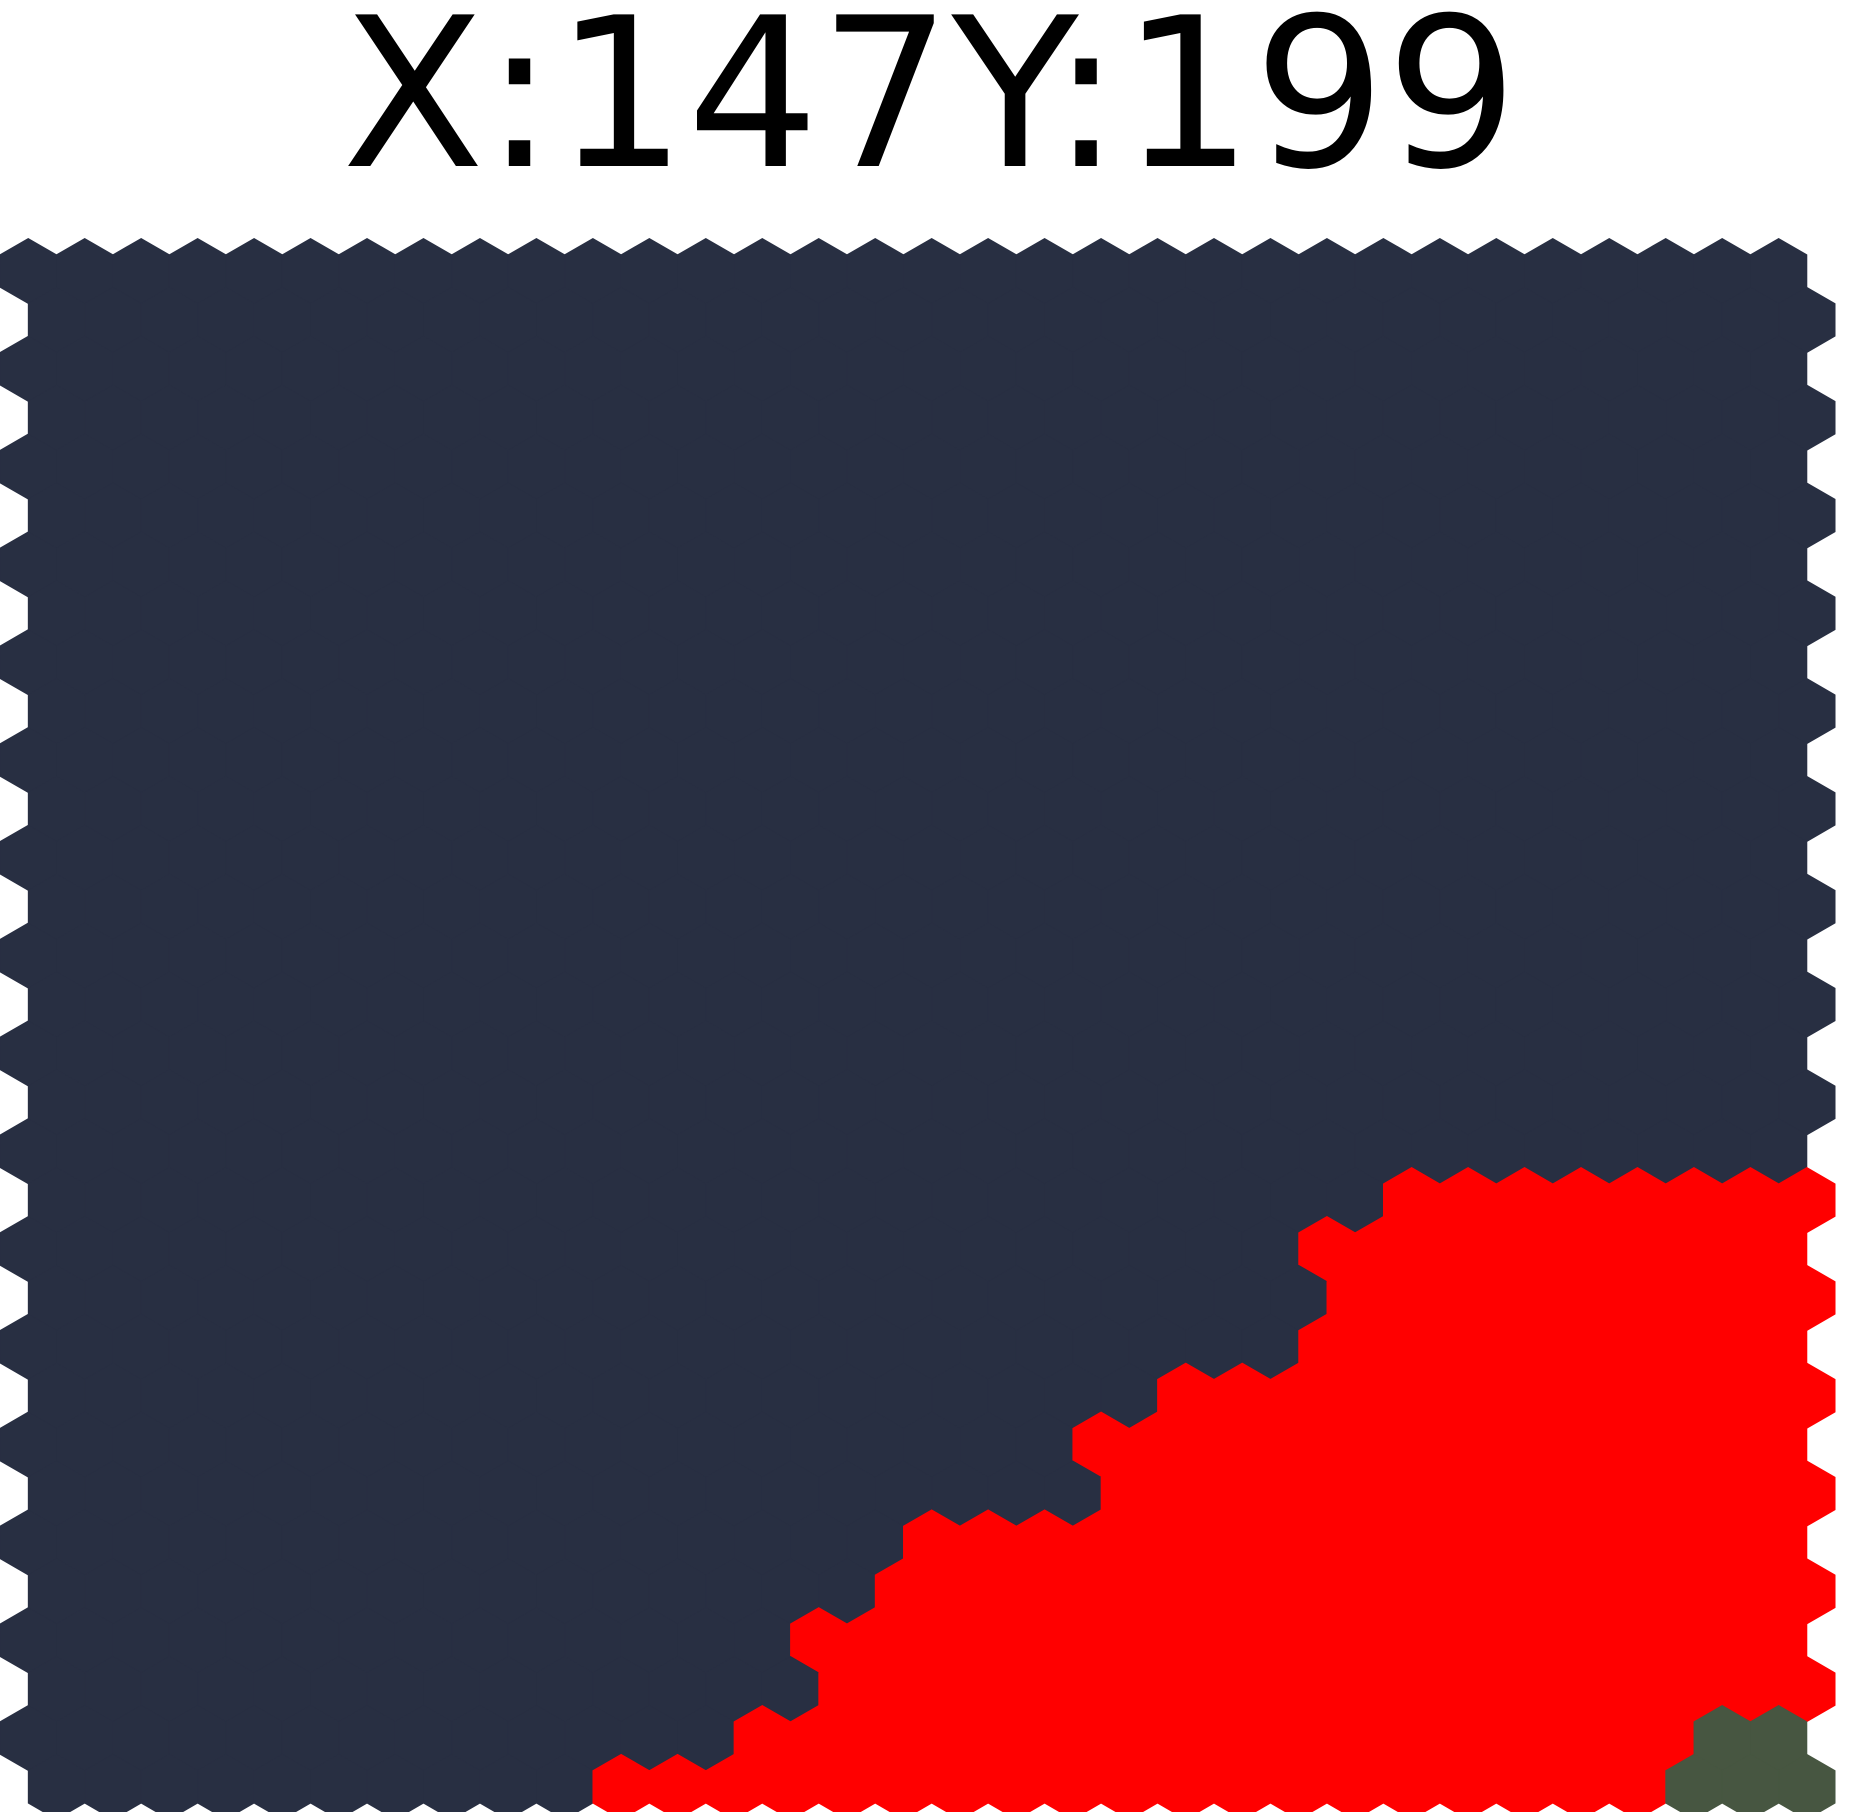 This screenshot has width=1860, height=1812. I want to click on x-value: 147, so click(753, 108).